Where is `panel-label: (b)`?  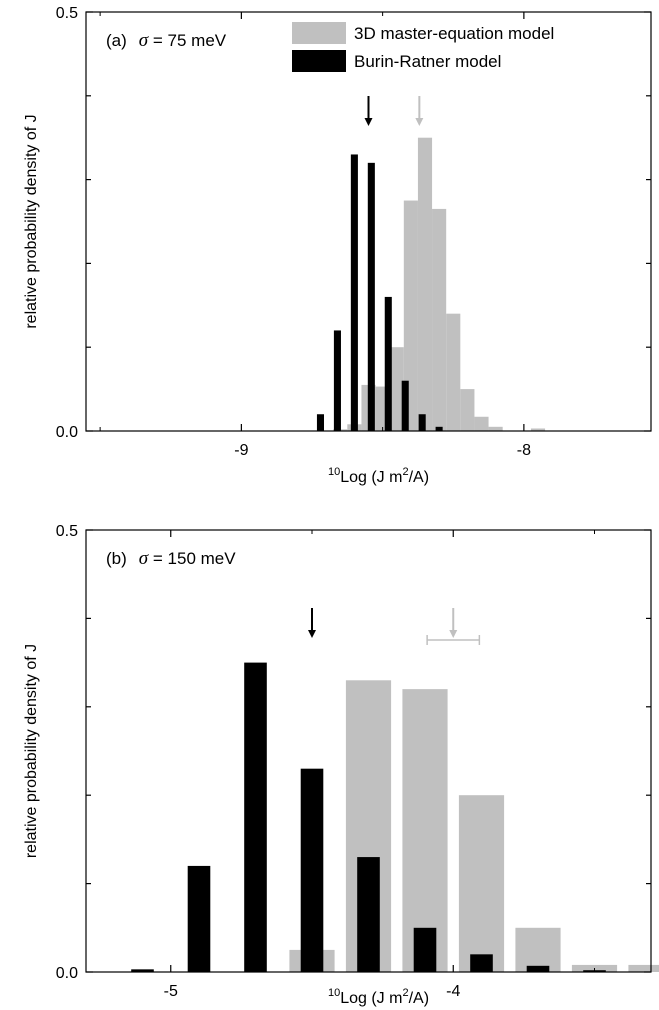
panel-label: (b) is located at coordinates (116, 558).